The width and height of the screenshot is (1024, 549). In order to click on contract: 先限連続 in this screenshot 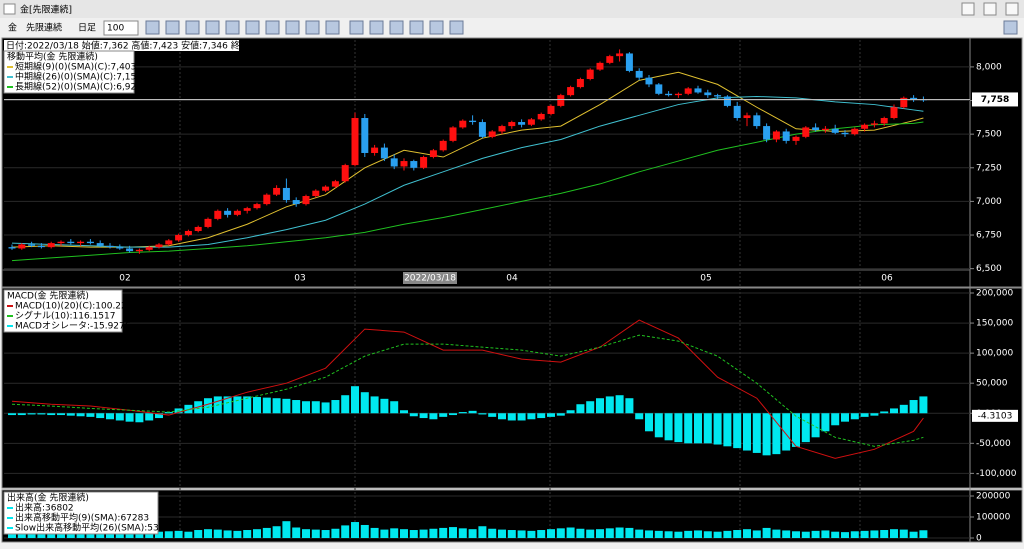, I will do `click(44, 28)`.